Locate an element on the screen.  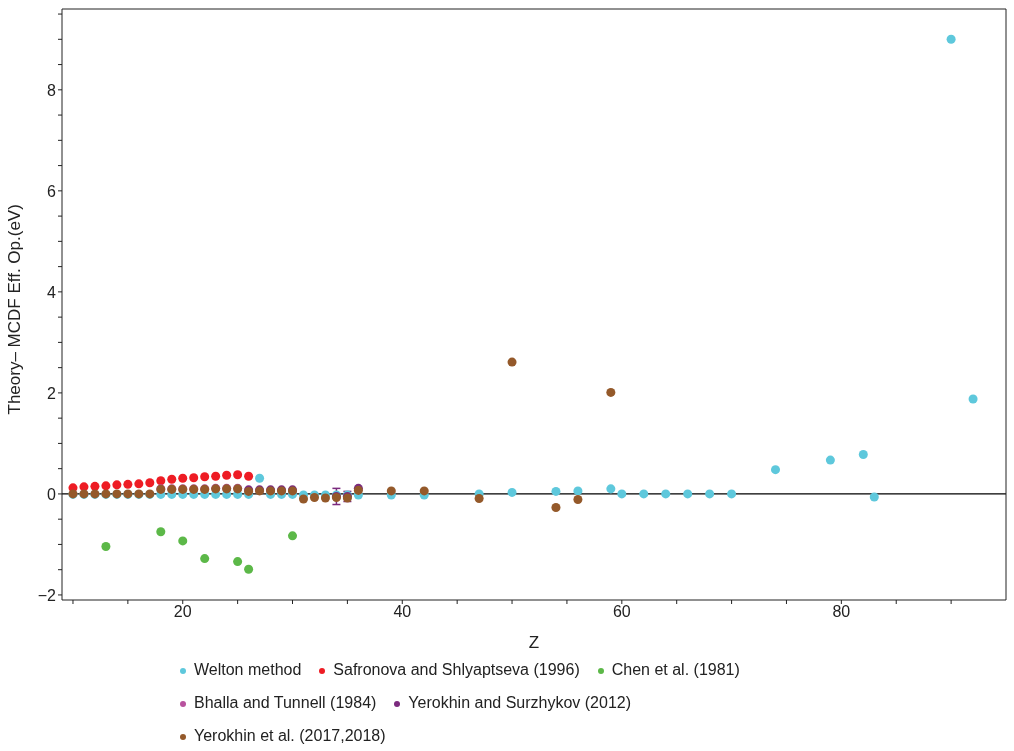
legend-label: Yerokhin and Surzhykov (2012) is located at coordinates (520, 702).